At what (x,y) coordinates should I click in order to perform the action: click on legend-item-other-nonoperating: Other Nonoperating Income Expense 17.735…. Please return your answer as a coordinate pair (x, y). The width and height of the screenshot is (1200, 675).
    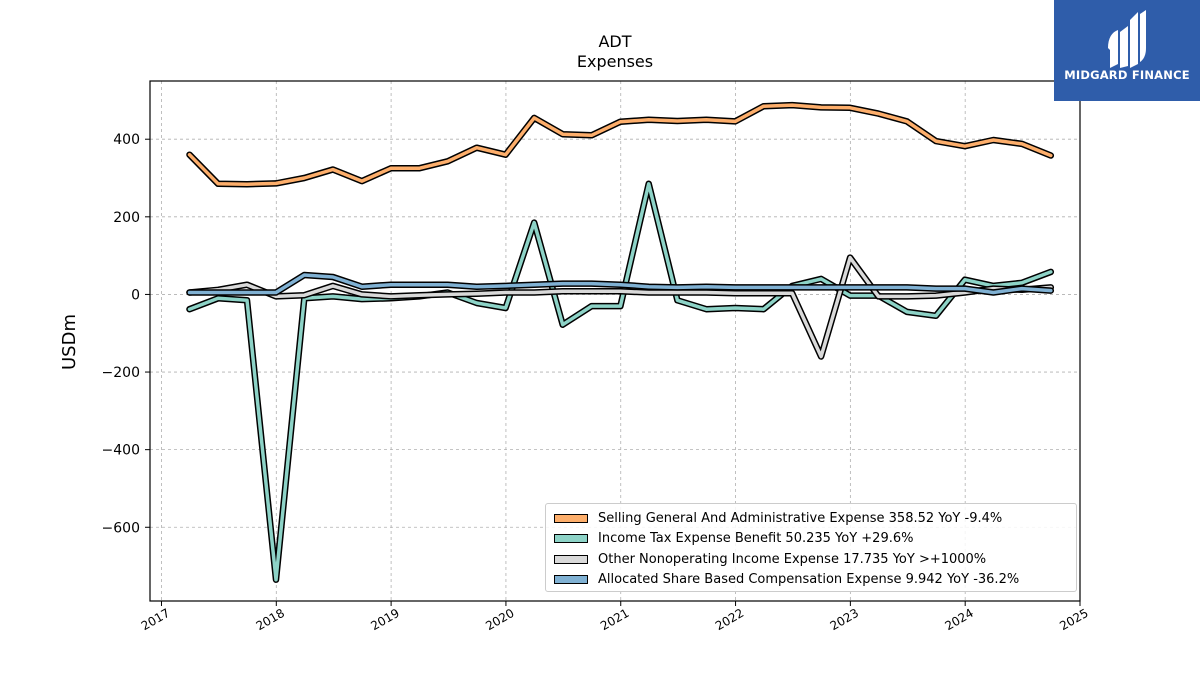
    Looking at the image, I should click on (811, 559).